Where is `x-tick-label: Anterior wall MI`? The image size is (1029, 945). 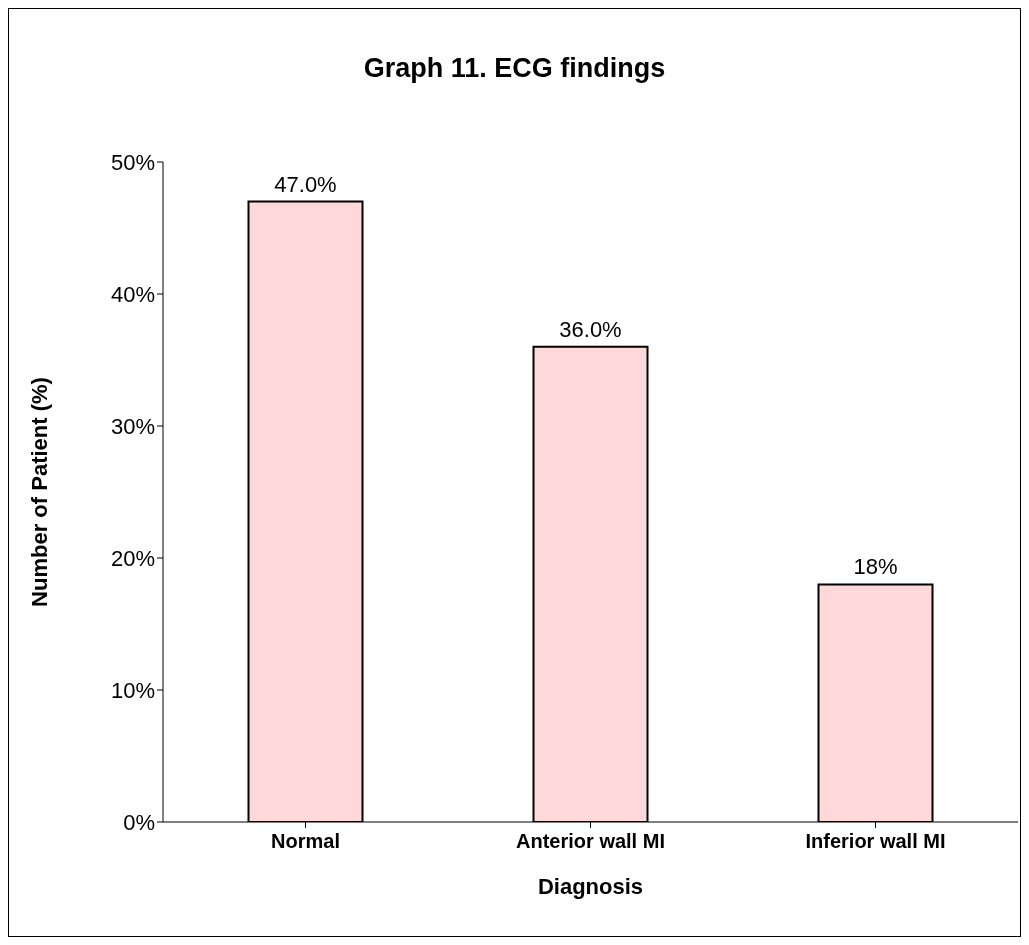
x-tick-label: Anterior wall MI is located at coordinates (590, 841).